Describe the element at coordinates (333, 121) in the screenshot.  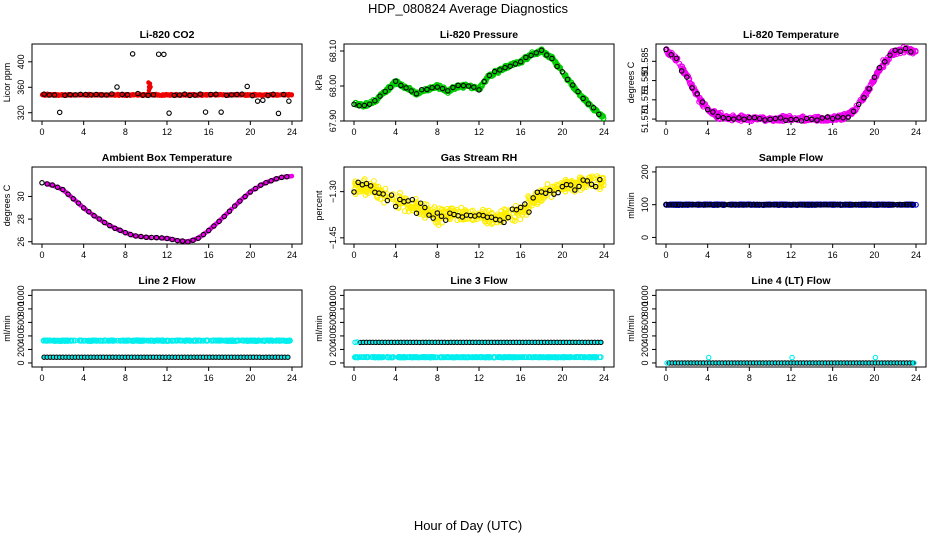
I see `y-tick-label: 67.90` at that location.